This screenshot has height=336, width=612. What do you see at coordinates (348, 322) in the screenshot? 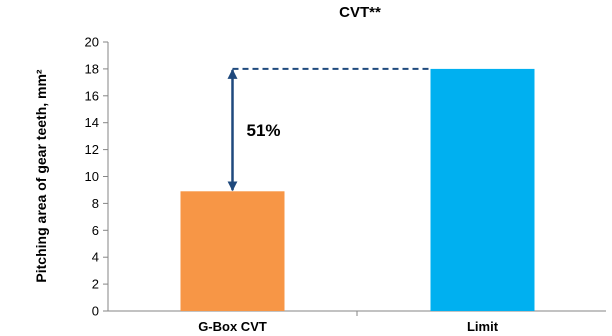
I see `category-labels: G-Box CVT Limit` at bounding box center [348, 322].